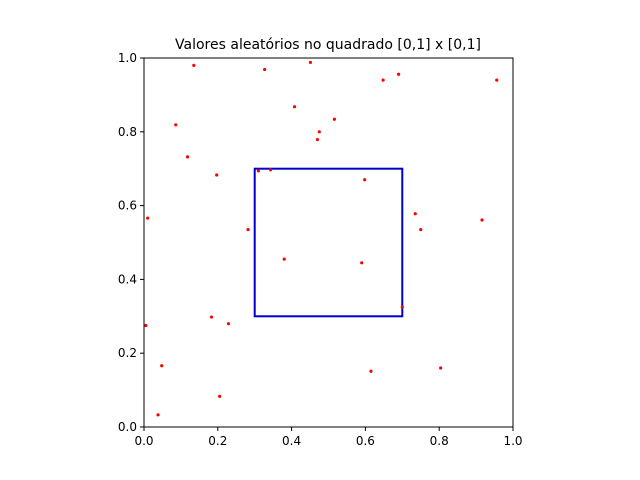 This screenshot has width=640, height=480. Describe the element at coordinates (512, 441) in the screenshot. I see `x-tick-label: 1.0` at that location.